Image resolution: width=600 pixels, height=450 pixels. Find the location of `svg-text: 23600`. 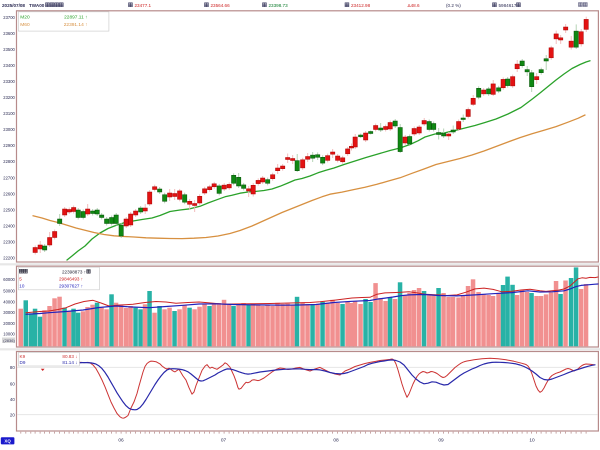

svg-text: 23600 is located at coordinates (9, 33).